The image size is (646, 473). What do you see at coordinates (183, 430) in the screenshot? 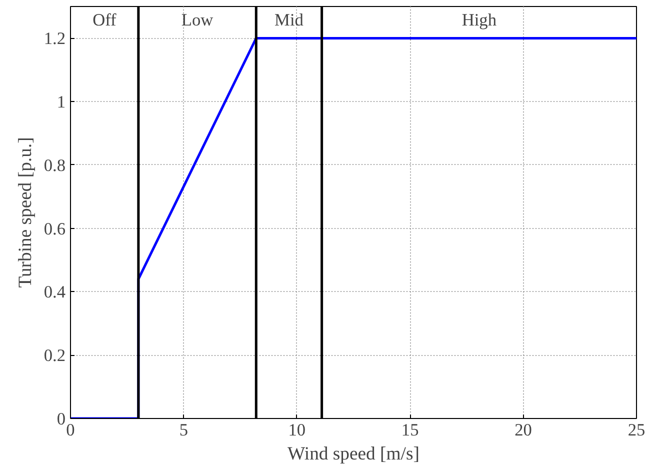
I see `x-tick-label: 5` at bounding box center [183, 430].